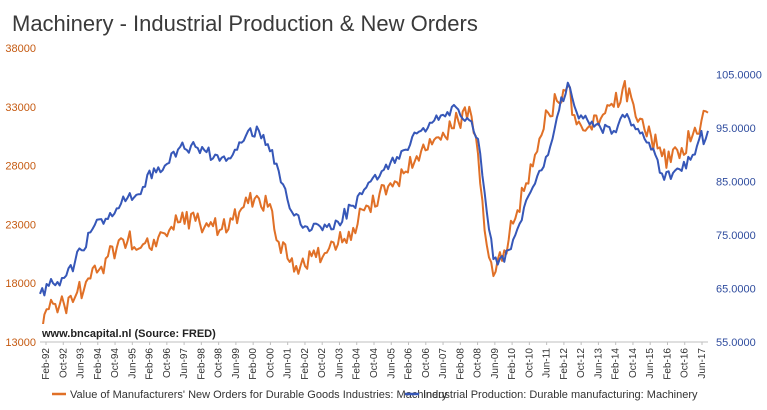 The width and height of the screenshot is (767, 410). Describe the element at coordinates (46, 364) in the screenshot. I see `x-tick-label: Feb-92` at that location.